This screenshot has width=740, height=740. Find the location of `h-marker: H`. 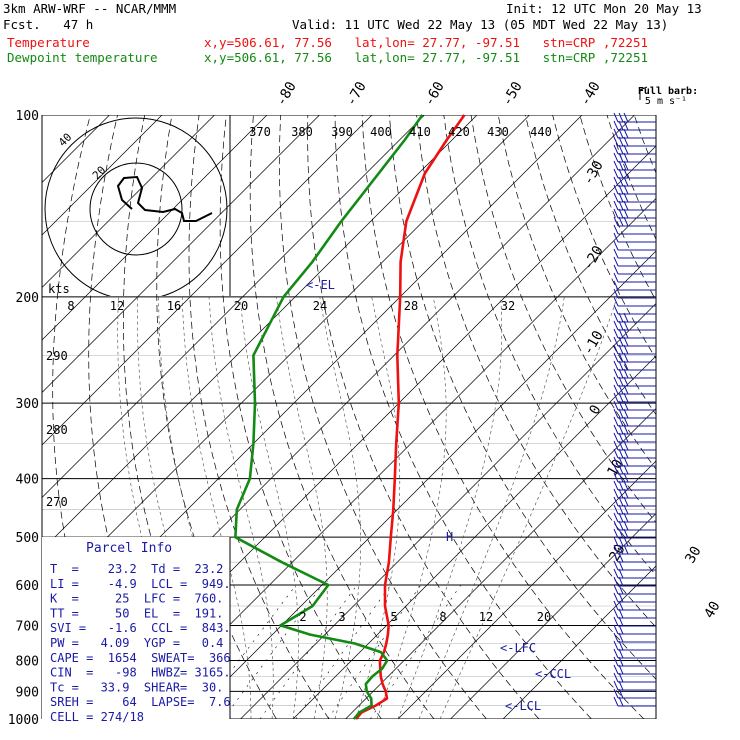

h-marker: H is located at coordinates (449, 537).